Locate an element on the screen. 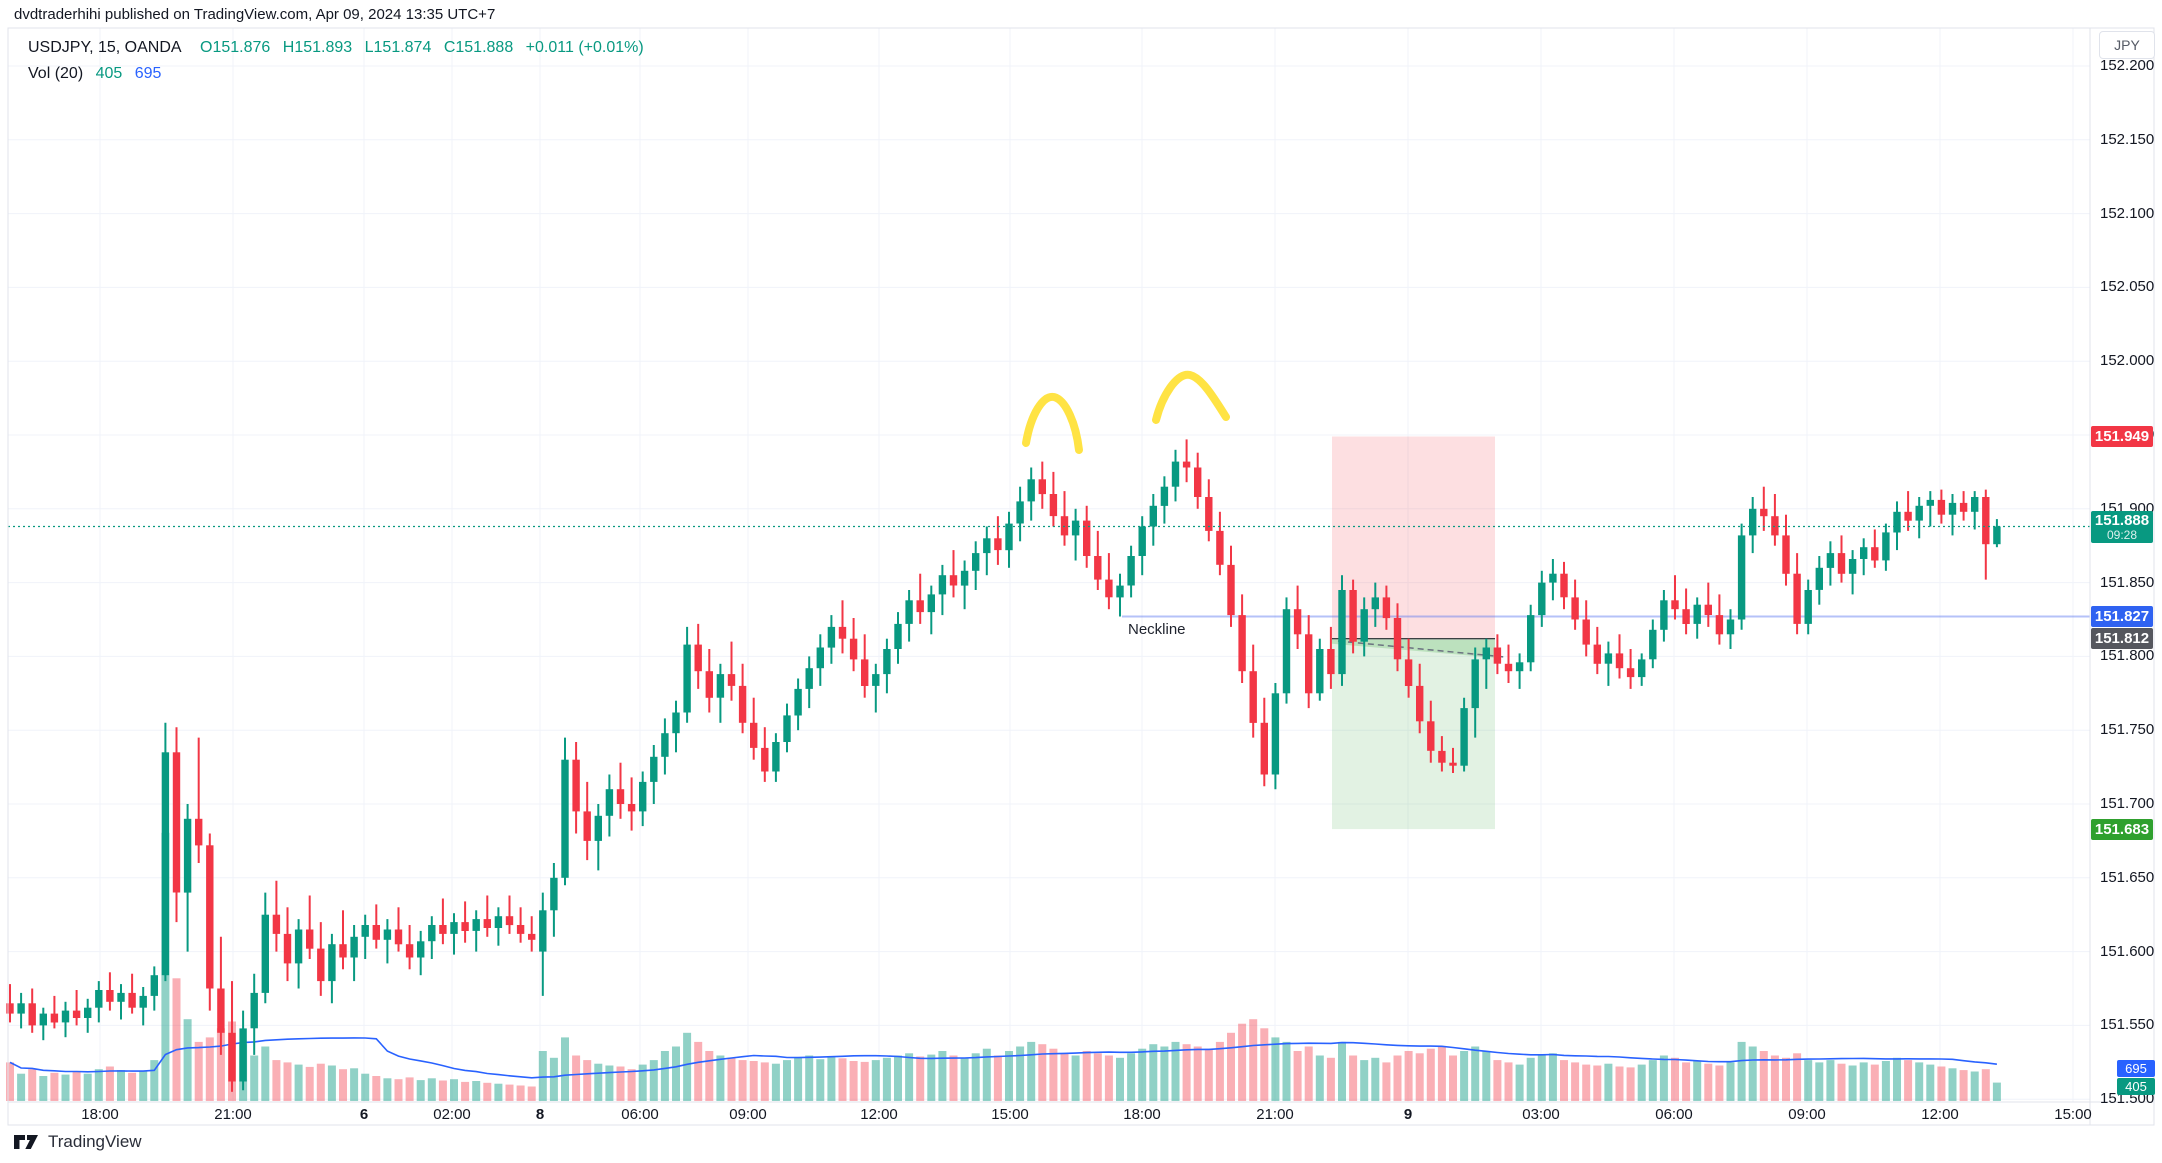  ohlc-high: H151.893 is located at coordinates (317, 47).